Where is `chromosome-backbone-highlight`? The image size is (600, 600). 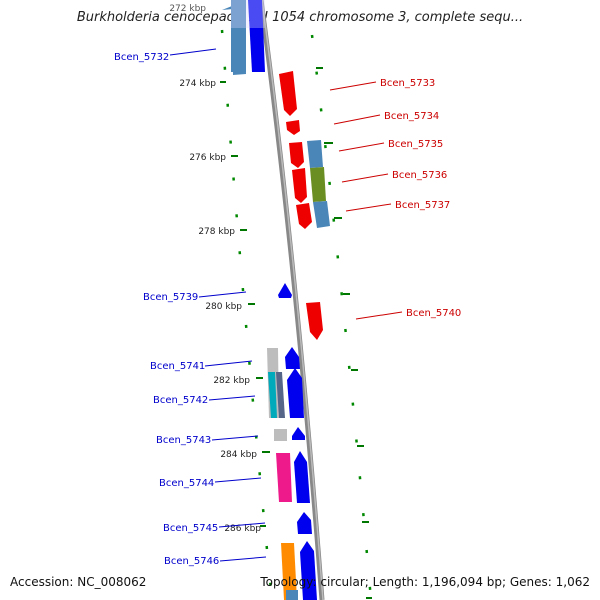
chromosome-backbone-highlight is located at coordinates (292, 300).